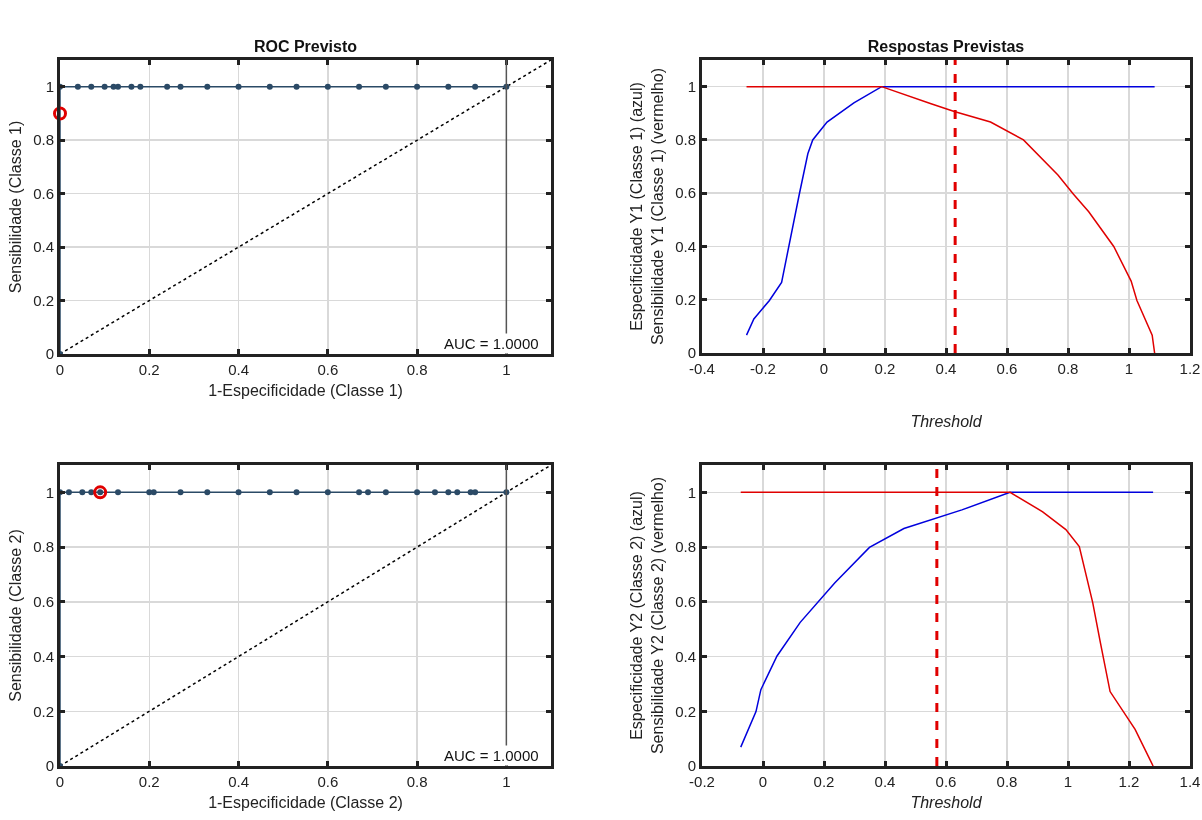  I want to click on y-axis-title: Especificidade Y2 (Classe 2) (azul) Sensibilidade Y2 (Classe 2) (vermelho), so click(647, 615).